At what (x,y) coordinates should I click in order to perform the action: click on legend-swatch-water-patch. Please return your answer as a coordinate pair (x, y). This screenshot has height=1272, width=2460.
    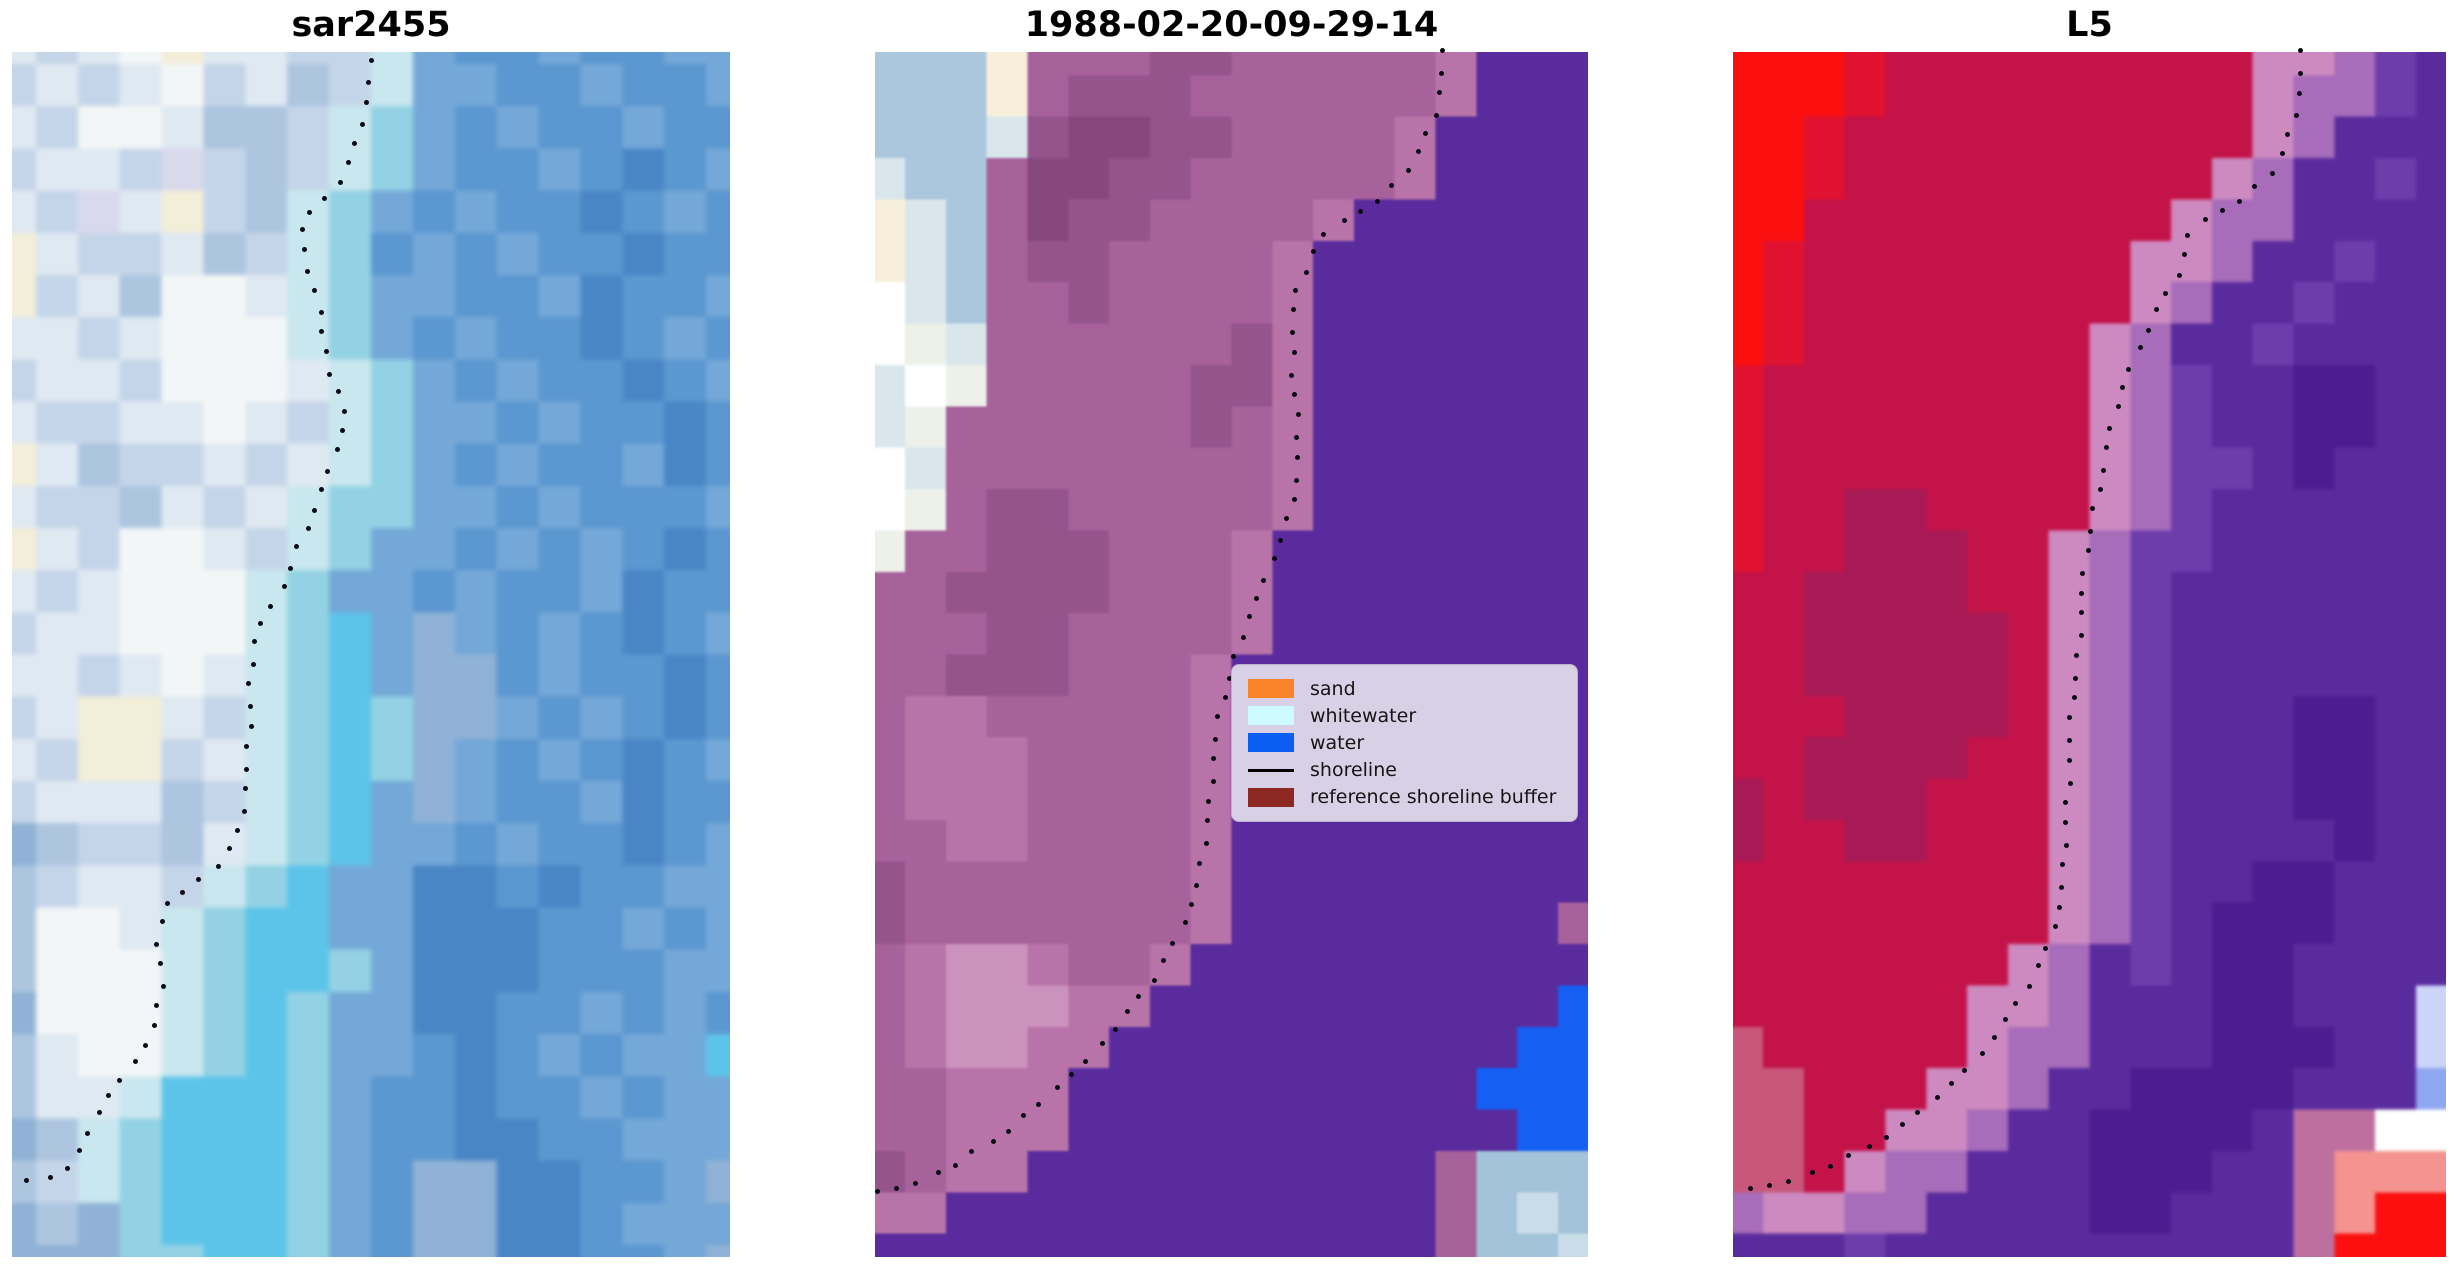
    Looking at the image, I should click on (1271, 743).